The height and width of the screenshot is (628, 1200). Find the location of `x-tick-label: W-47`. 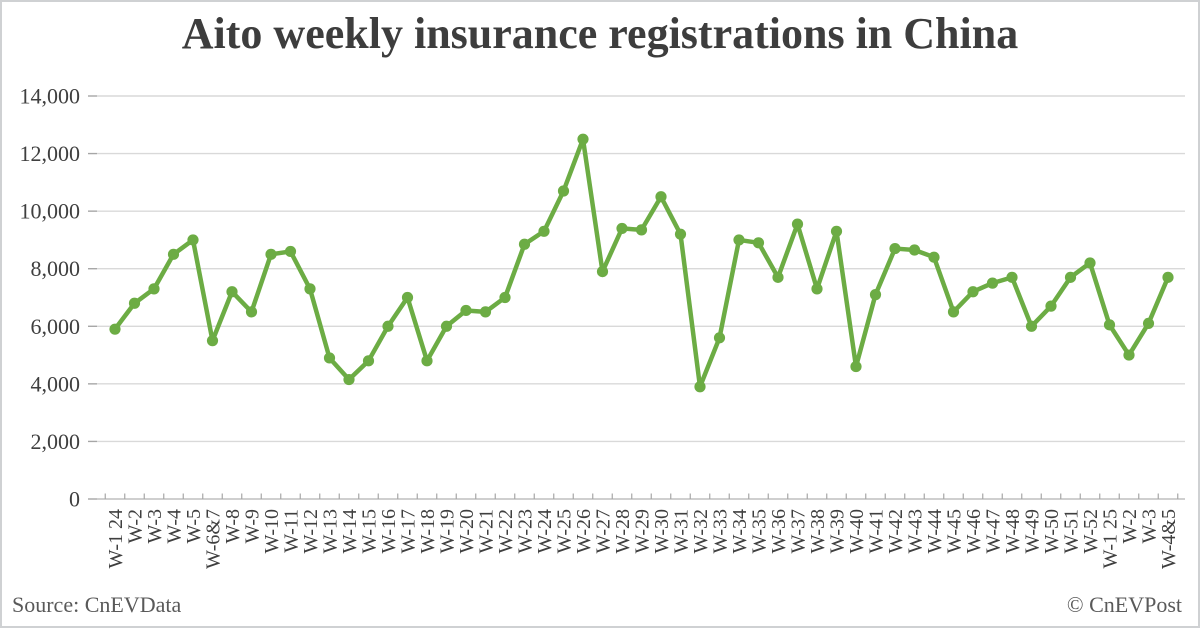

x-tick-label: W-47 is located at coordinates (994, 531).